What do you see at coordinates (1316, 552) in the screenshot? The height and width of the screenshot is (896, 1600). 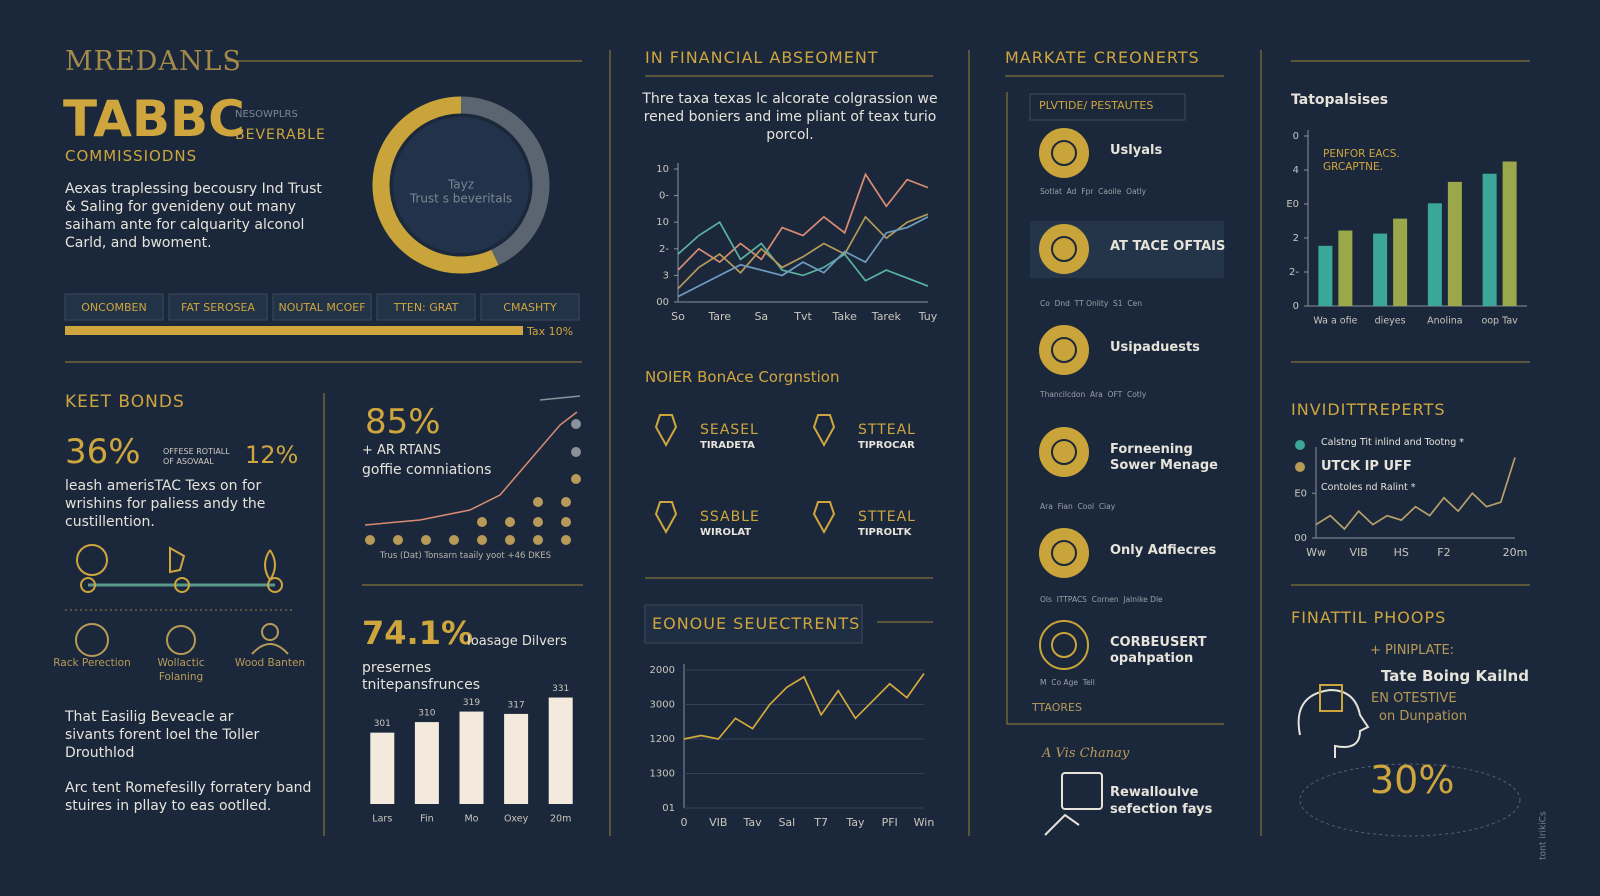 I see `x-tick-label: Ww` at bounding box center [1316, 552].